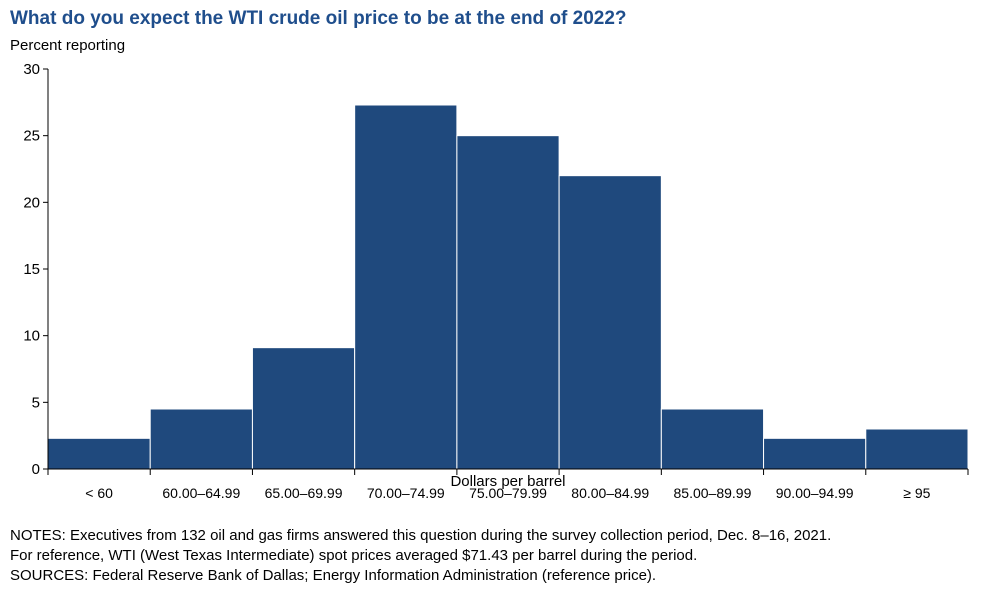 The image size is (997, 589). What do you see at coordinates (304, 493) in the screenshot?
I see `x-category-label-2: 65.00–69.99` at bounding box center [304, 493].